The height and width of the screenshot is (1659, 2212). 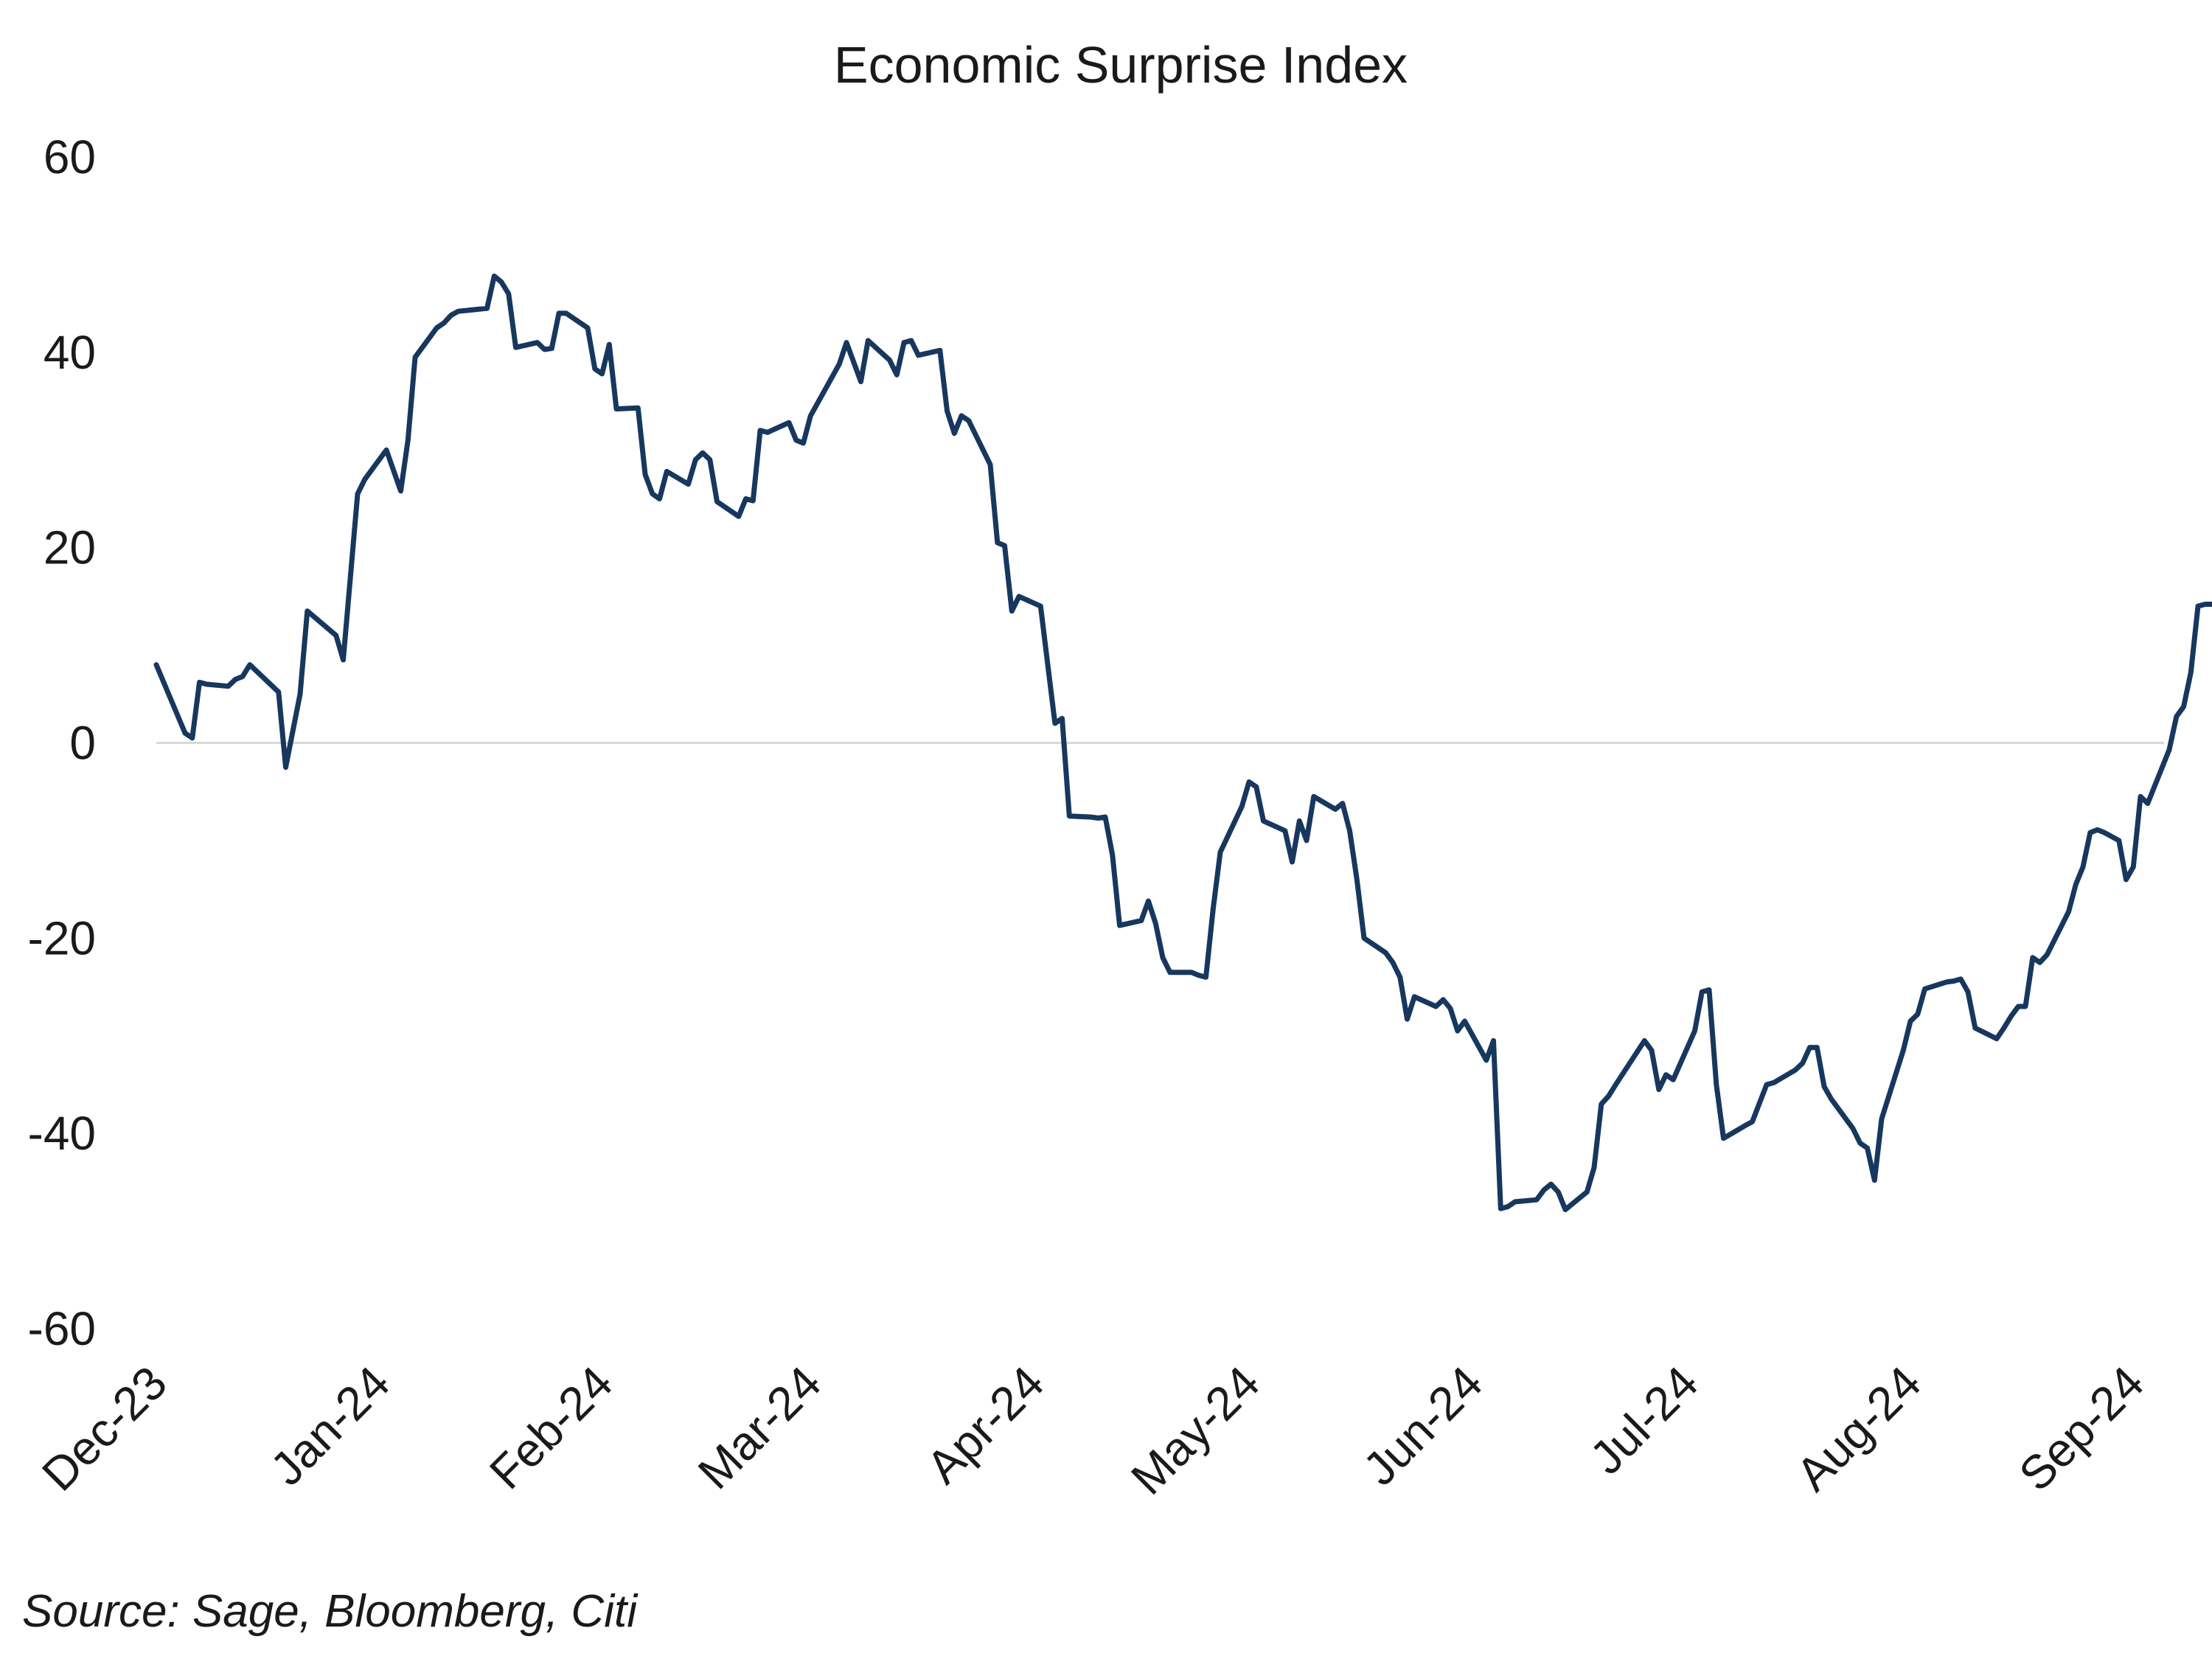 I want to click on source-note: Source: Sage, Bloomberg, Citi, so click(x=329, y=1611).